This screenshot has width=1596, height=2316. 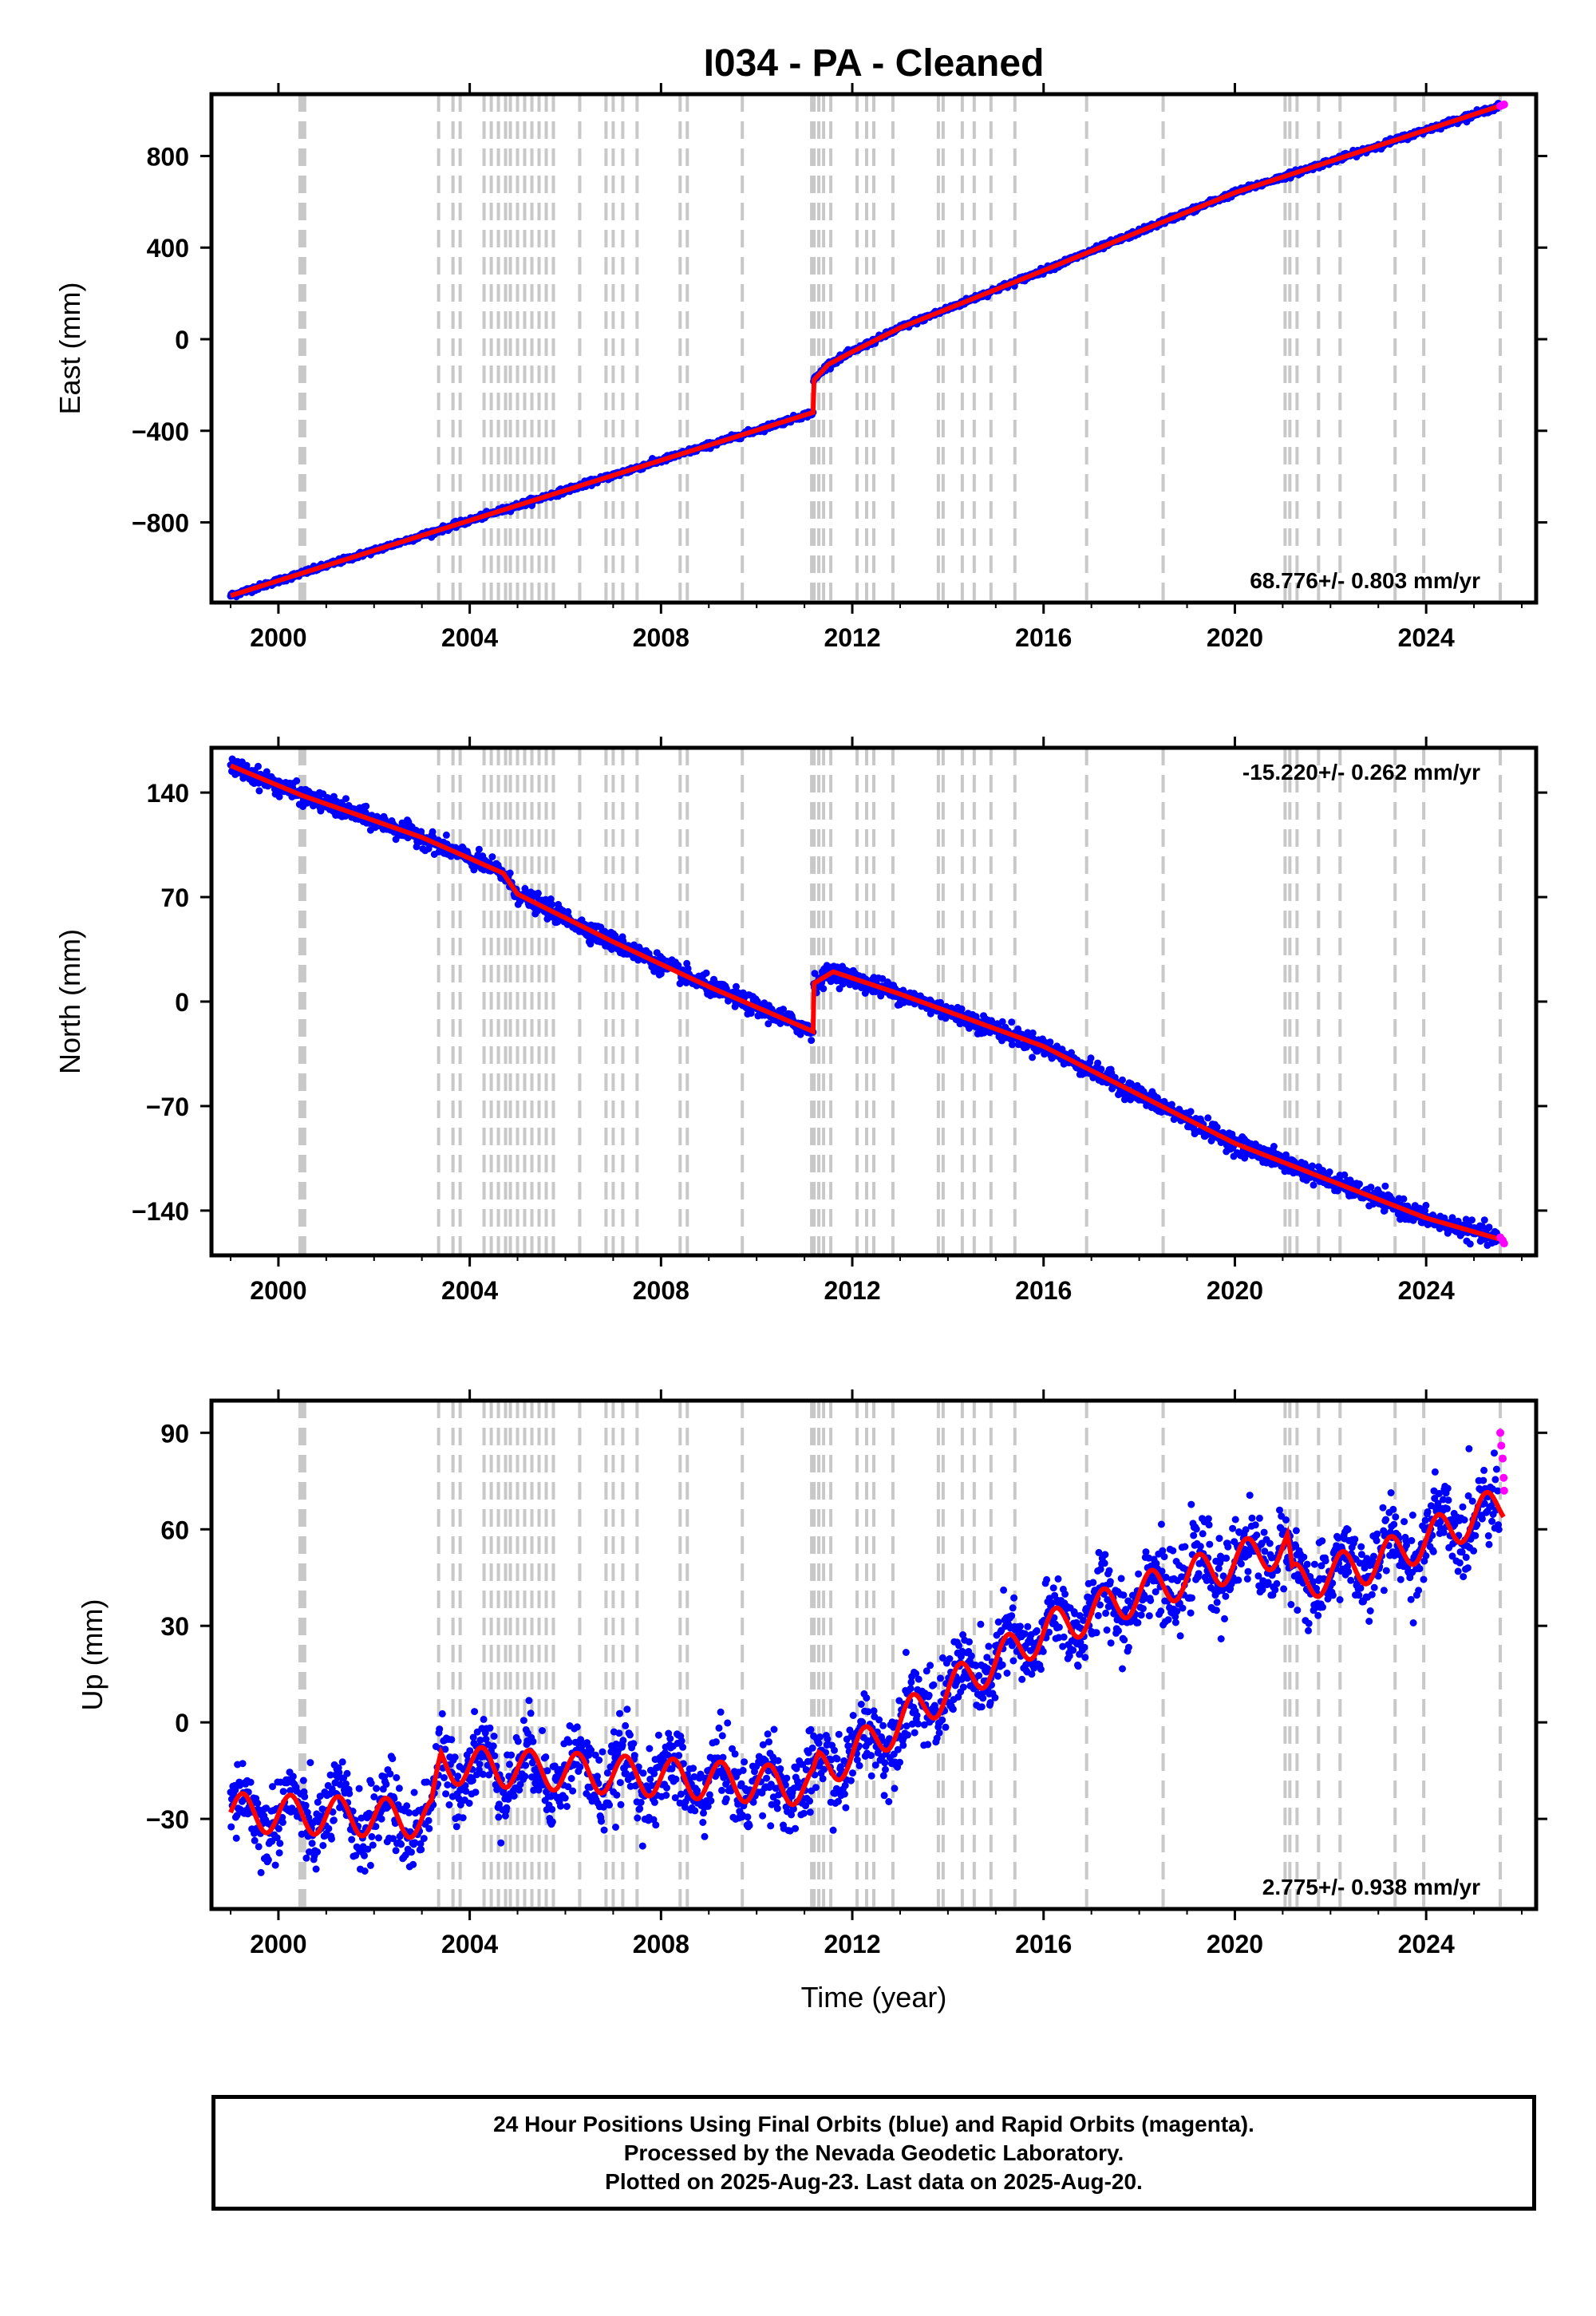 I want to click on y-tick-label: −800, so click(x=160, y=523).